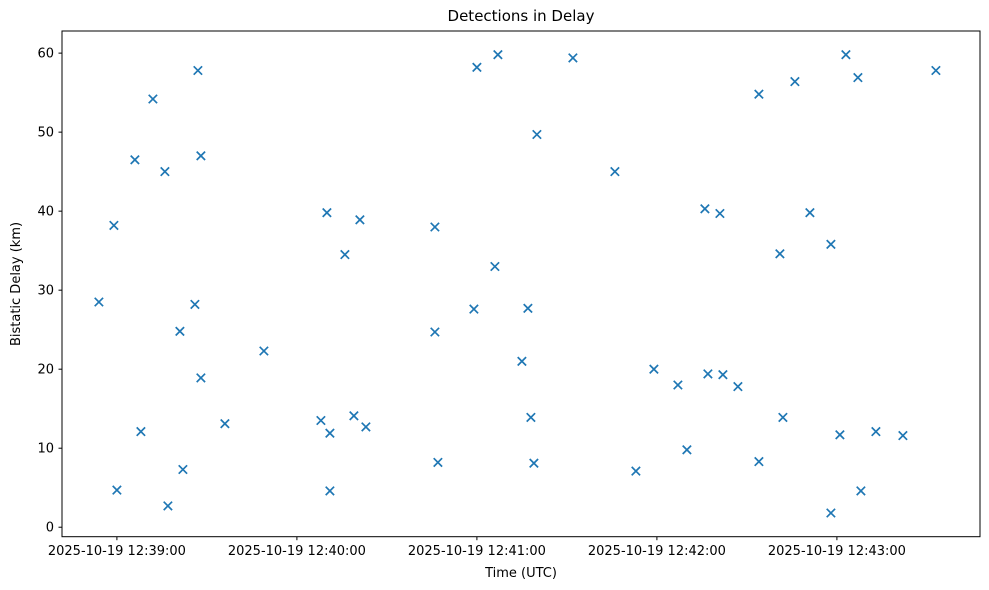  What do you see at coordinates (837, 551) in the screenshot?
I see `x-tick-label: 2025-10-19 12:43:00` at bounding box center [837, 551].